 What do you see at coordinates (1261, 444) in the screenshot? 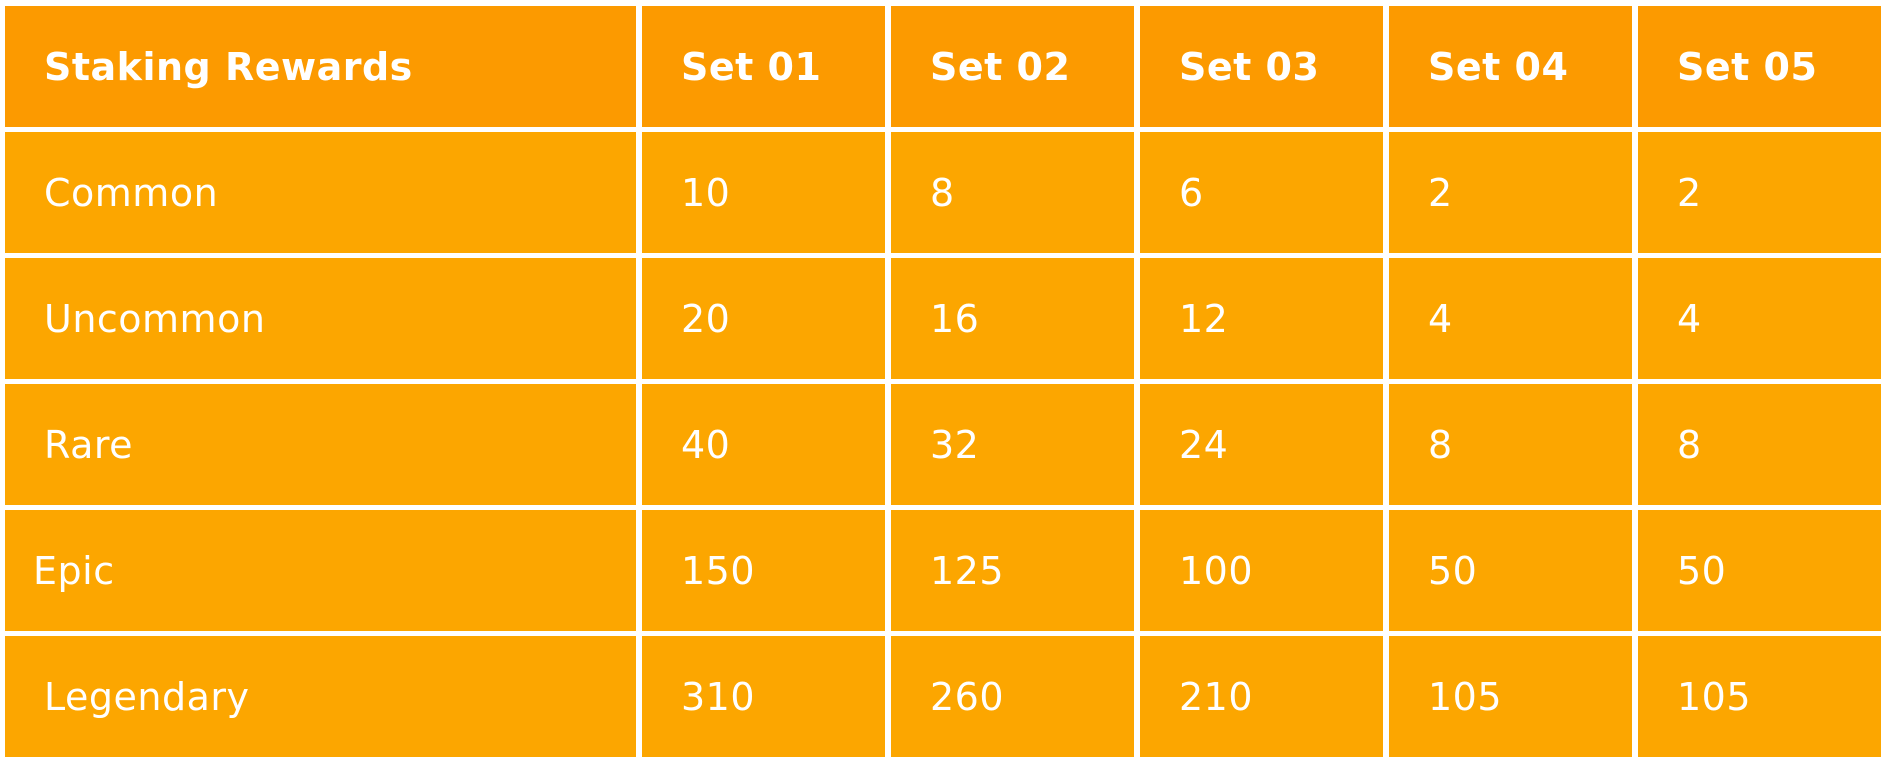
I see `table-cell: 24` at bounding box center [1261, 444].